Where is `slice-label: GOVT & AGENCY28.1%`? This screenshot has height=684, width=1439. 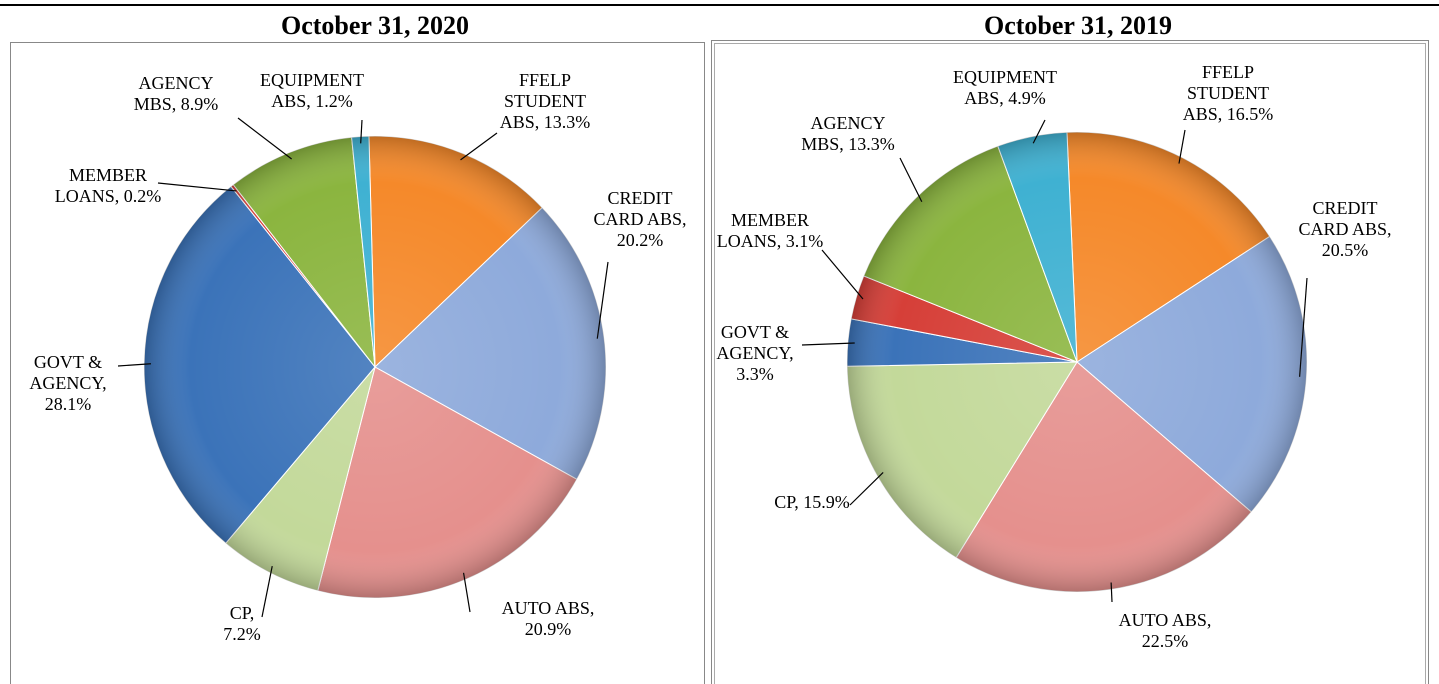 slice-label: GOVT & AGENCY28.1% is located at coordinates (68, 383).